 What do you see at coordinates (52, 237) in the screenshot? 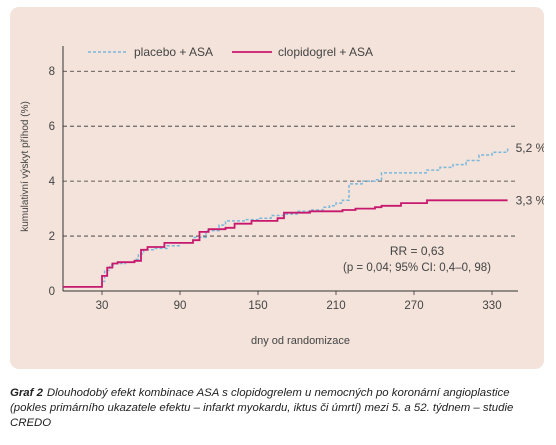
I see `y-tick-label-2: 2` at bounding box center [52, 237].